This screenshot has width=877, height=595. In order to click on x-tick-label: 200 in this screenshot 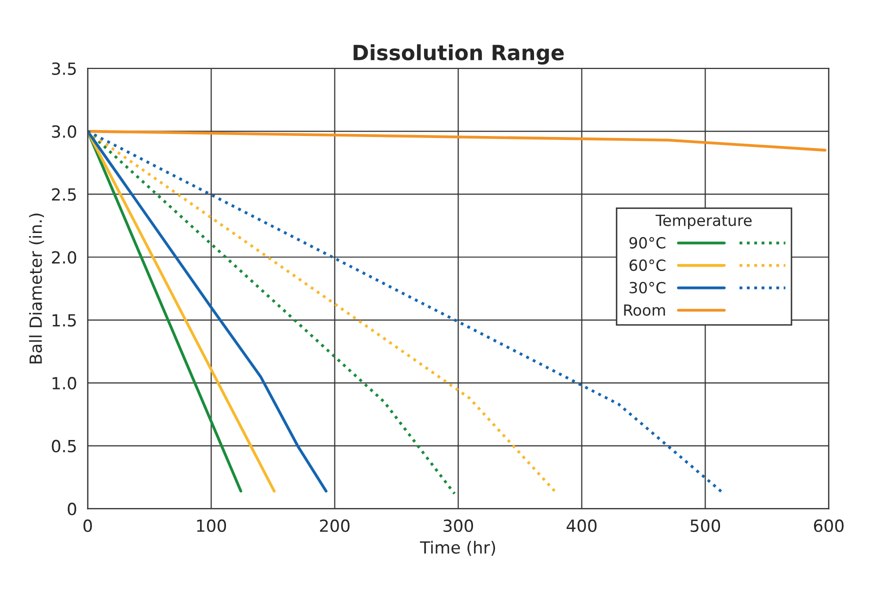, I will do `click(335, 525)`.